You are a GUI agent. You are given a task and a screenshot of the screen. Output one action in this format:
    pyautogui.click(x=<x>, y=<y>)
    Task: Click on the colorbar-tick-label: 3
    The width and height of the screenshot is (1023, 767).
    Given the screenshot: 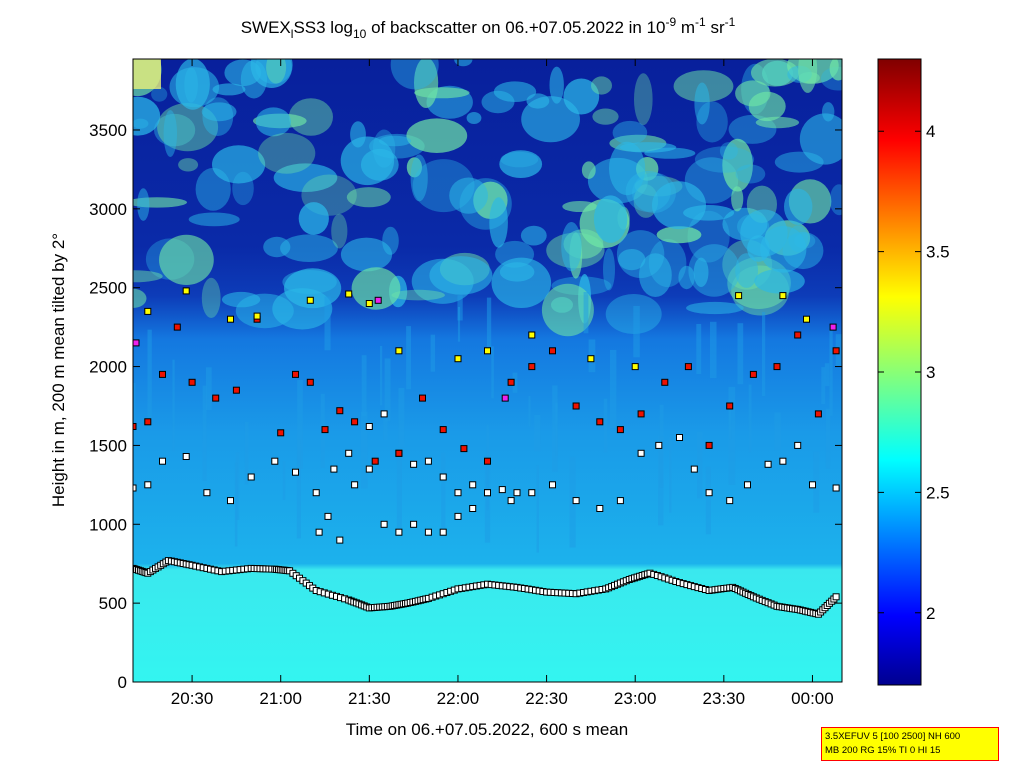 What is the action you would take?
    pyautogui.click(x=930, y=372)
    